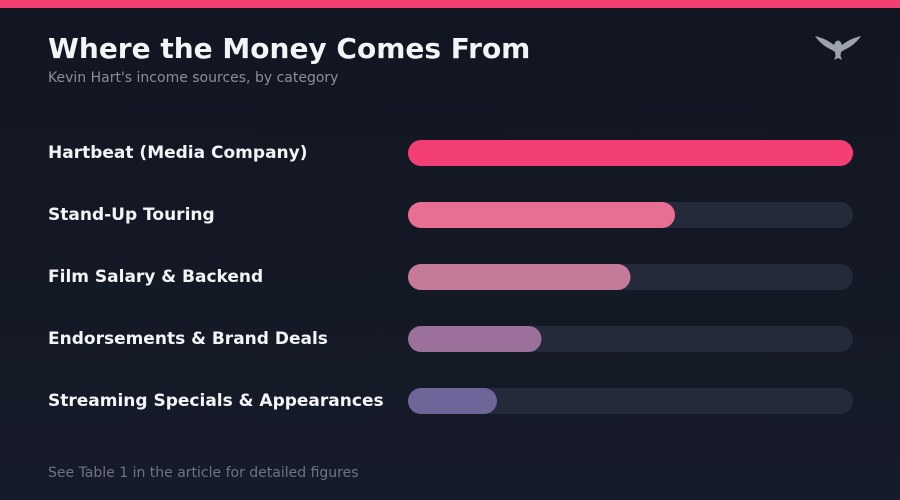 The image size is (900, 500). Describe the element at coordinates (450, 4) in the screenshot. I see `accent-top-bar` at that location.